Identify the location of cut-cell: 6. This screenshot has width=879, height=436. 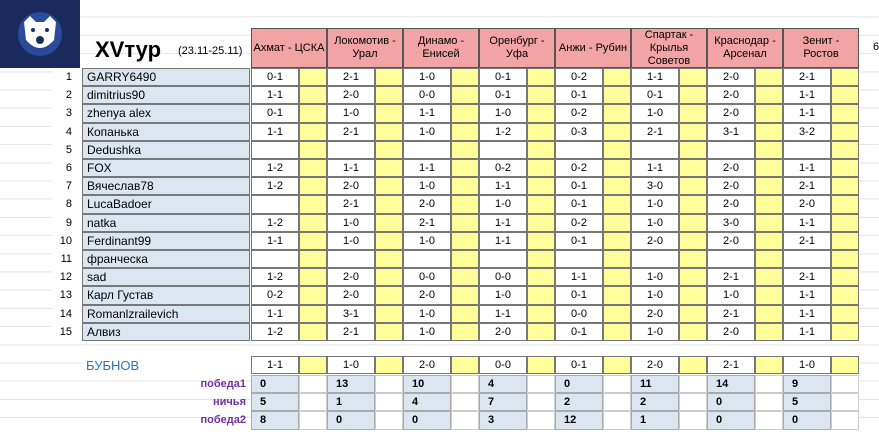
(876, 47).